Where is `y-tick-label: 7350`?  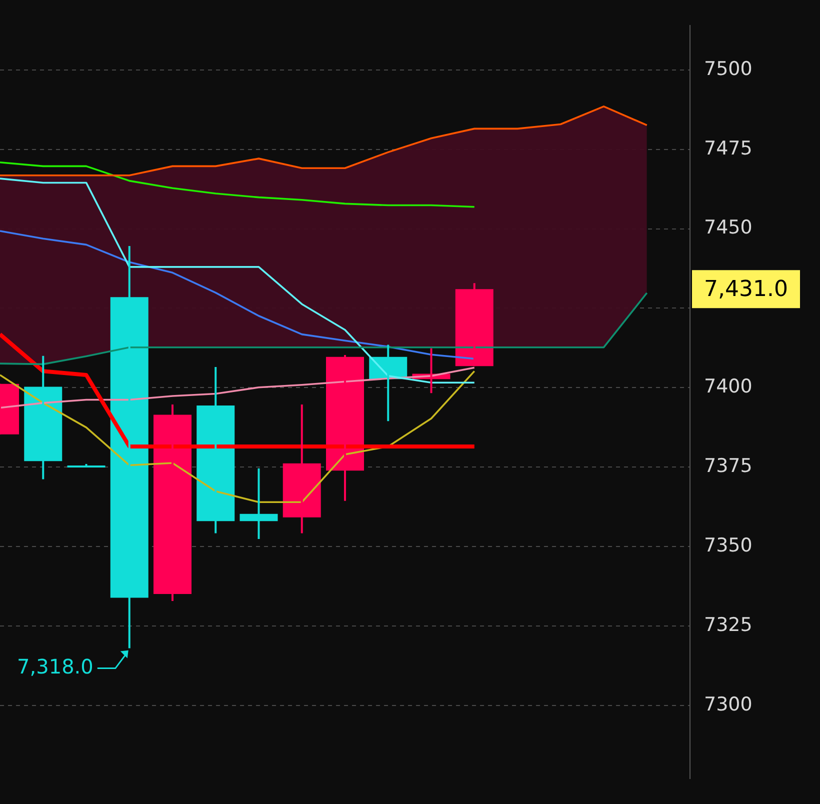 y-tick-label: 7350 is located at coordinates (728, 545).